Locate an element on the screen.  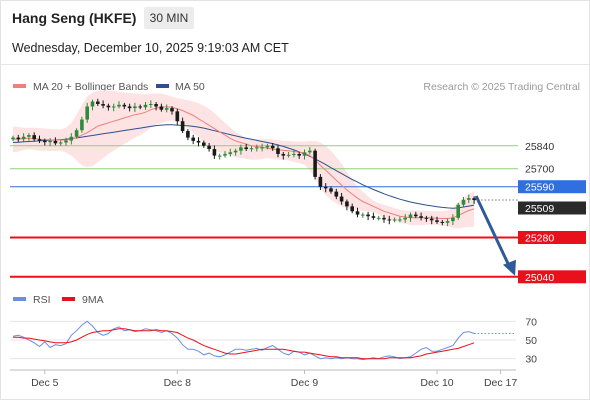
resistance-label: 25700 is located at coordinates (539, 170).